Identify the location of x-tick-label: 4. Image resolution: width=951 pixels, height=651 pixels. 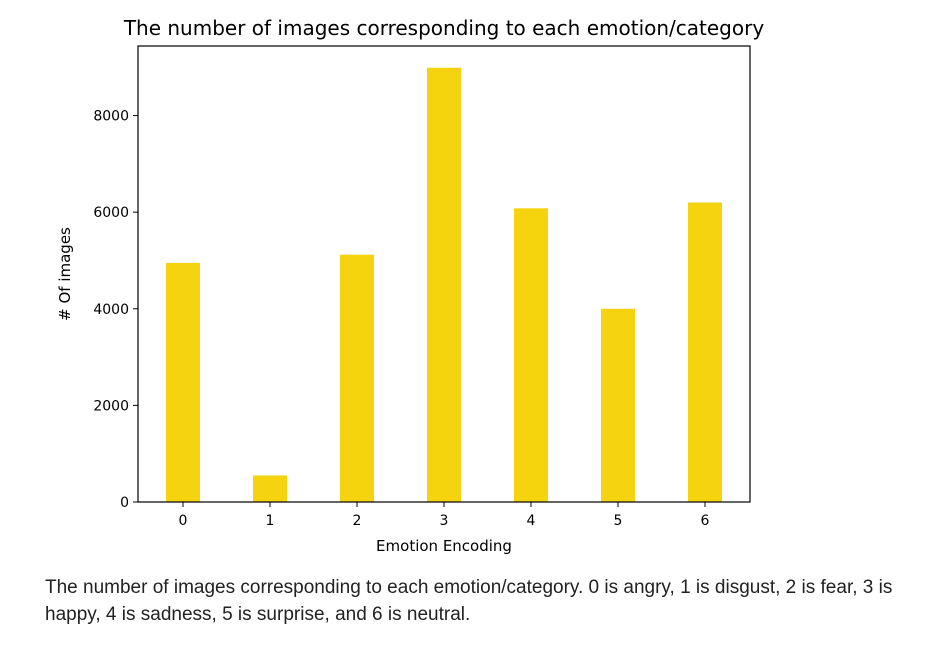
(531, 521).